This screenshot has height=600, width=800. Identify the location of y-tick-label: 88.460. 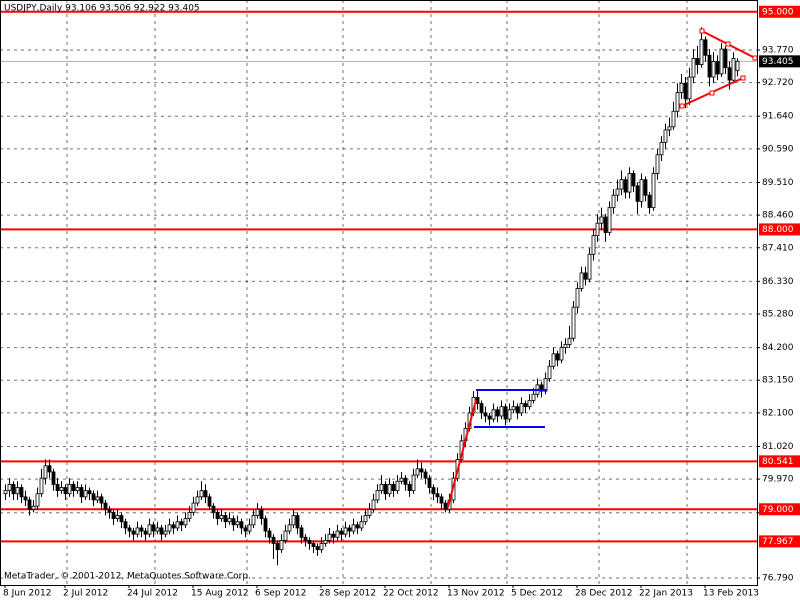
(778, 216).